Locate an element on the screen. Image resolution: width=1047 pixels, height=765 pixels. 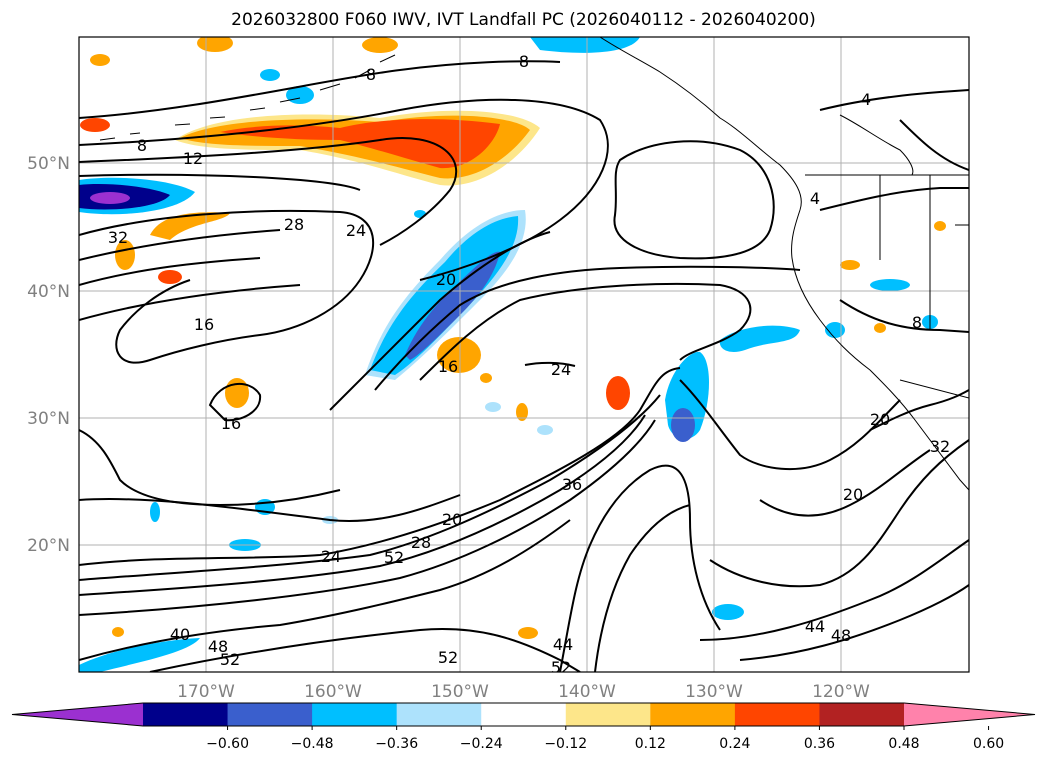
contour-label: 48 is located at coordinates (841, 635).